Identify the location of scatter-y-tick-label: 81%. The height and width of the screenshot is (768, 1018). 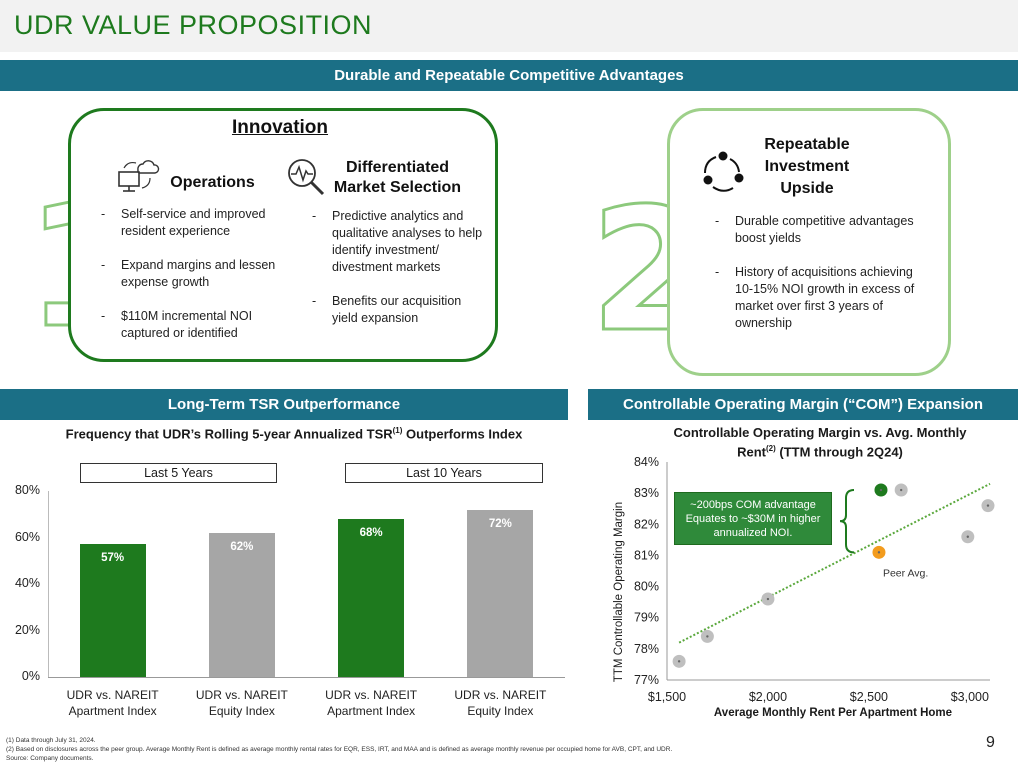
(646, 555).